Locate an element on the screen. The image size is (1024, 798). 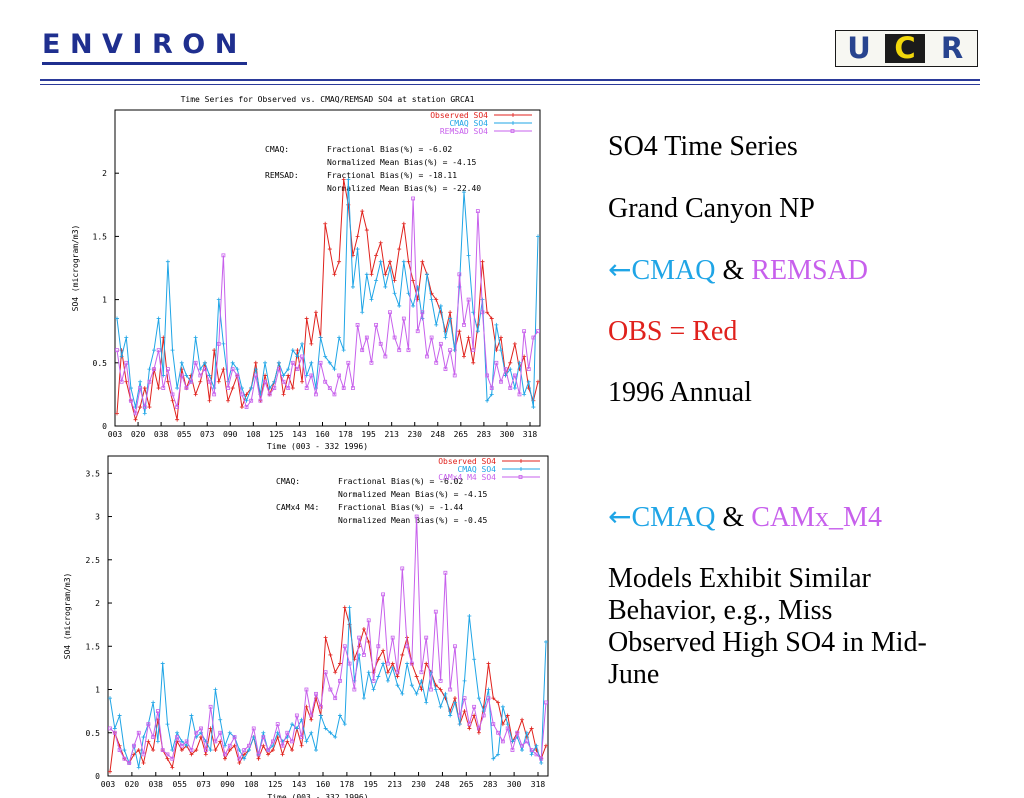
x-tick-label: 283 is located at coordinates (484, 434).